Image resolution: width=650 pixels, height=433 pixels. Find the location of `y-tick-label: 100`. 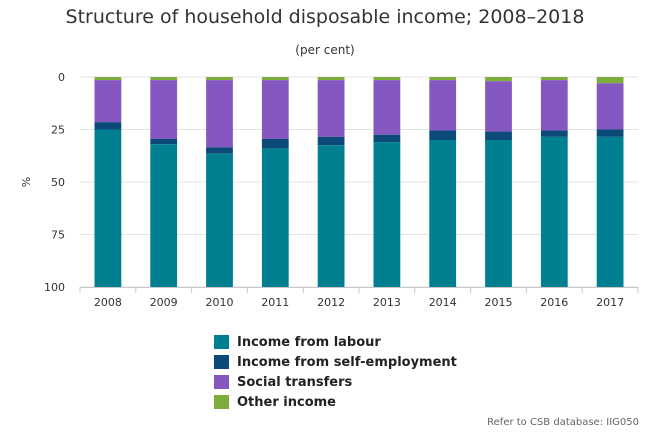

y-tick-label: 100 is located at coordinates (54, 287).